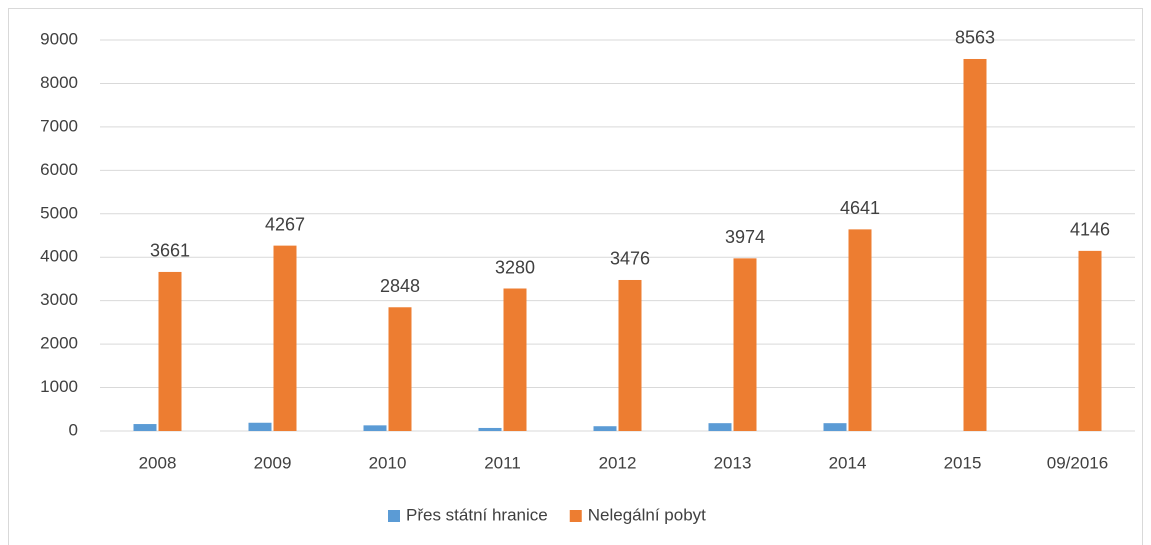 The width and height of the screenshot is (1151, 545). Describe the element at coordinates (59, 386) in the screenshot. I see `y-tick-label: 1000` at that location.